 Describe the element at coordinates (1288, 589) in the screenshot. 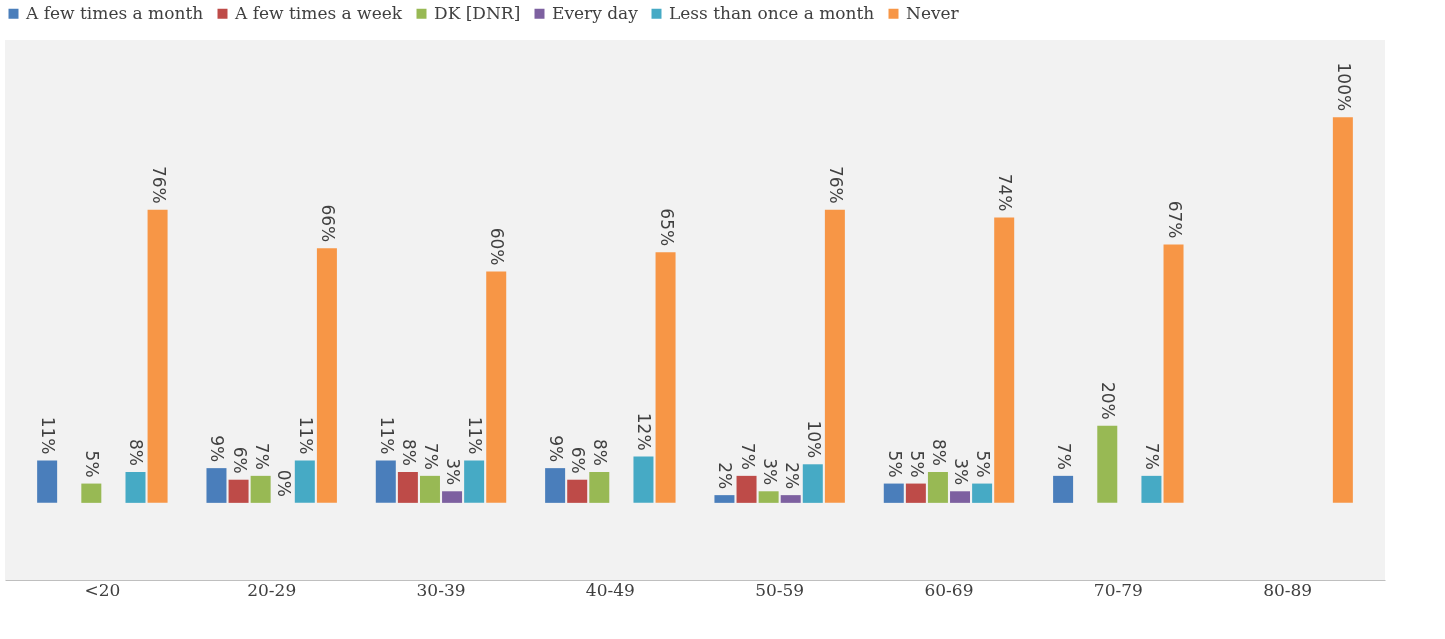

I see `x-tick-label: 80-89` at that location.